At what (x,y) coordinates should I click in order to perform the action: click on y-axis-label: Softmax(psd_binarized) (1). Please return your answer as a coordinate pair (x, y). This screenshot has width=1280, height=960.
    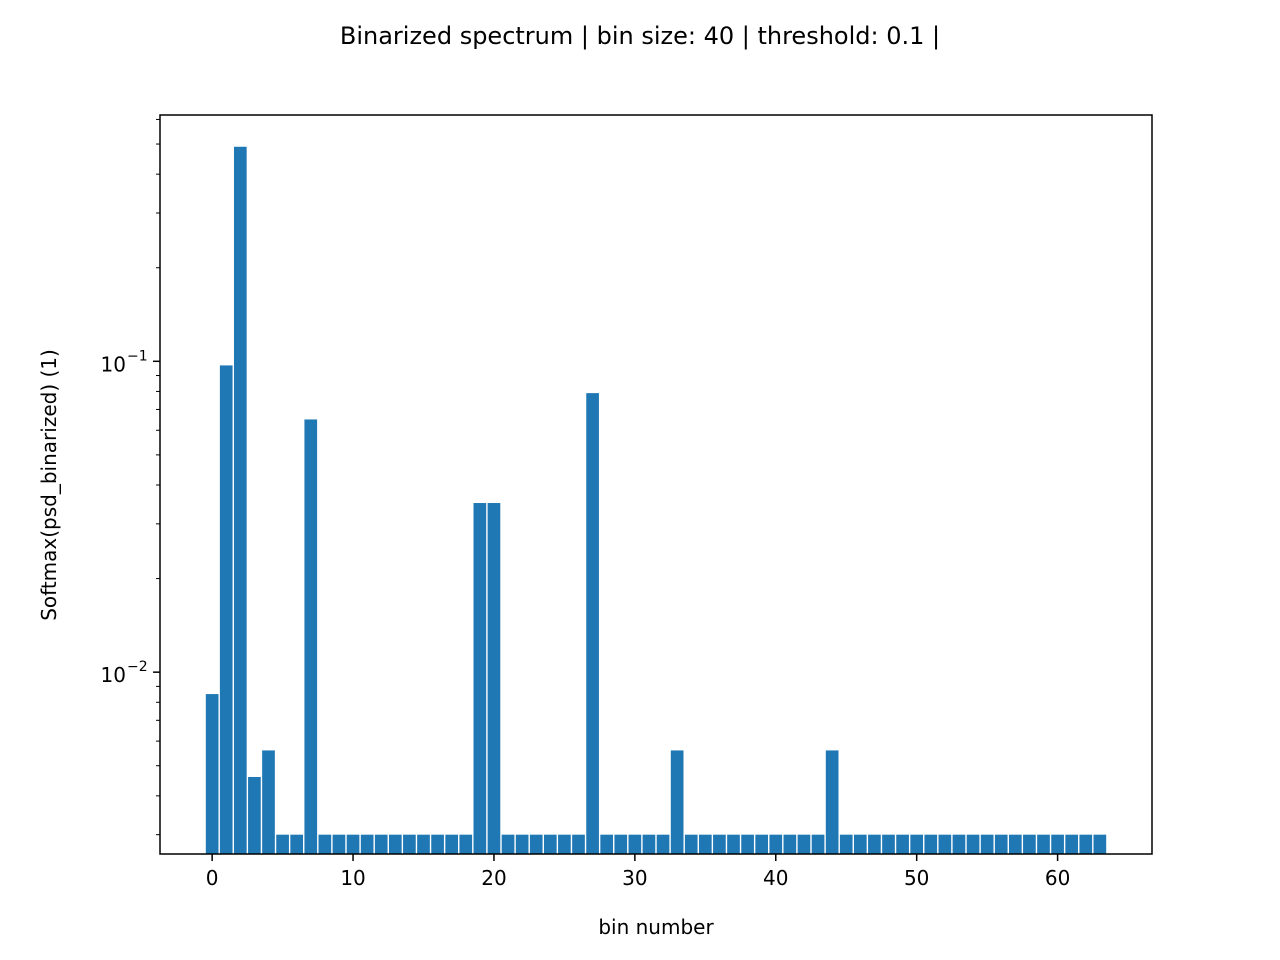
    Looking at the image, I should click on (49, 485).